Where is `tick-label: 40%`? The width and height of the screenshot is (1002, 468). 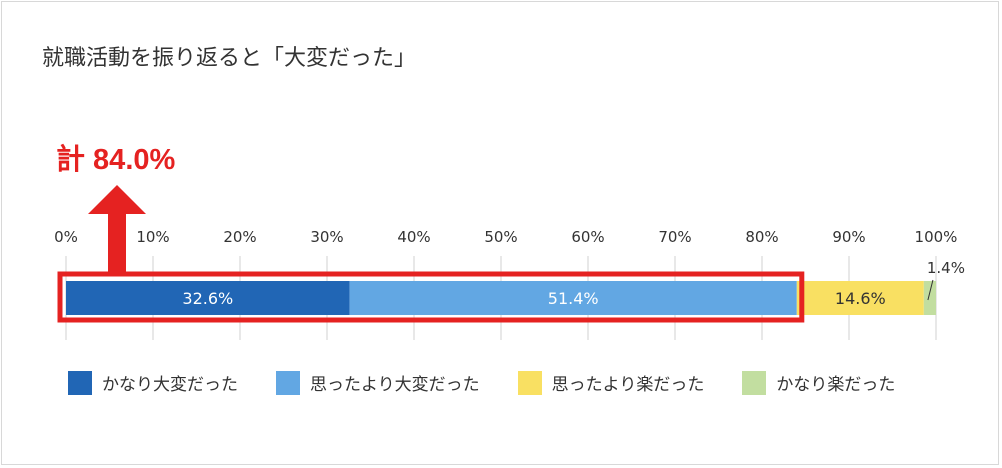 tick-label: 40% is located at coordinates (413, 237).